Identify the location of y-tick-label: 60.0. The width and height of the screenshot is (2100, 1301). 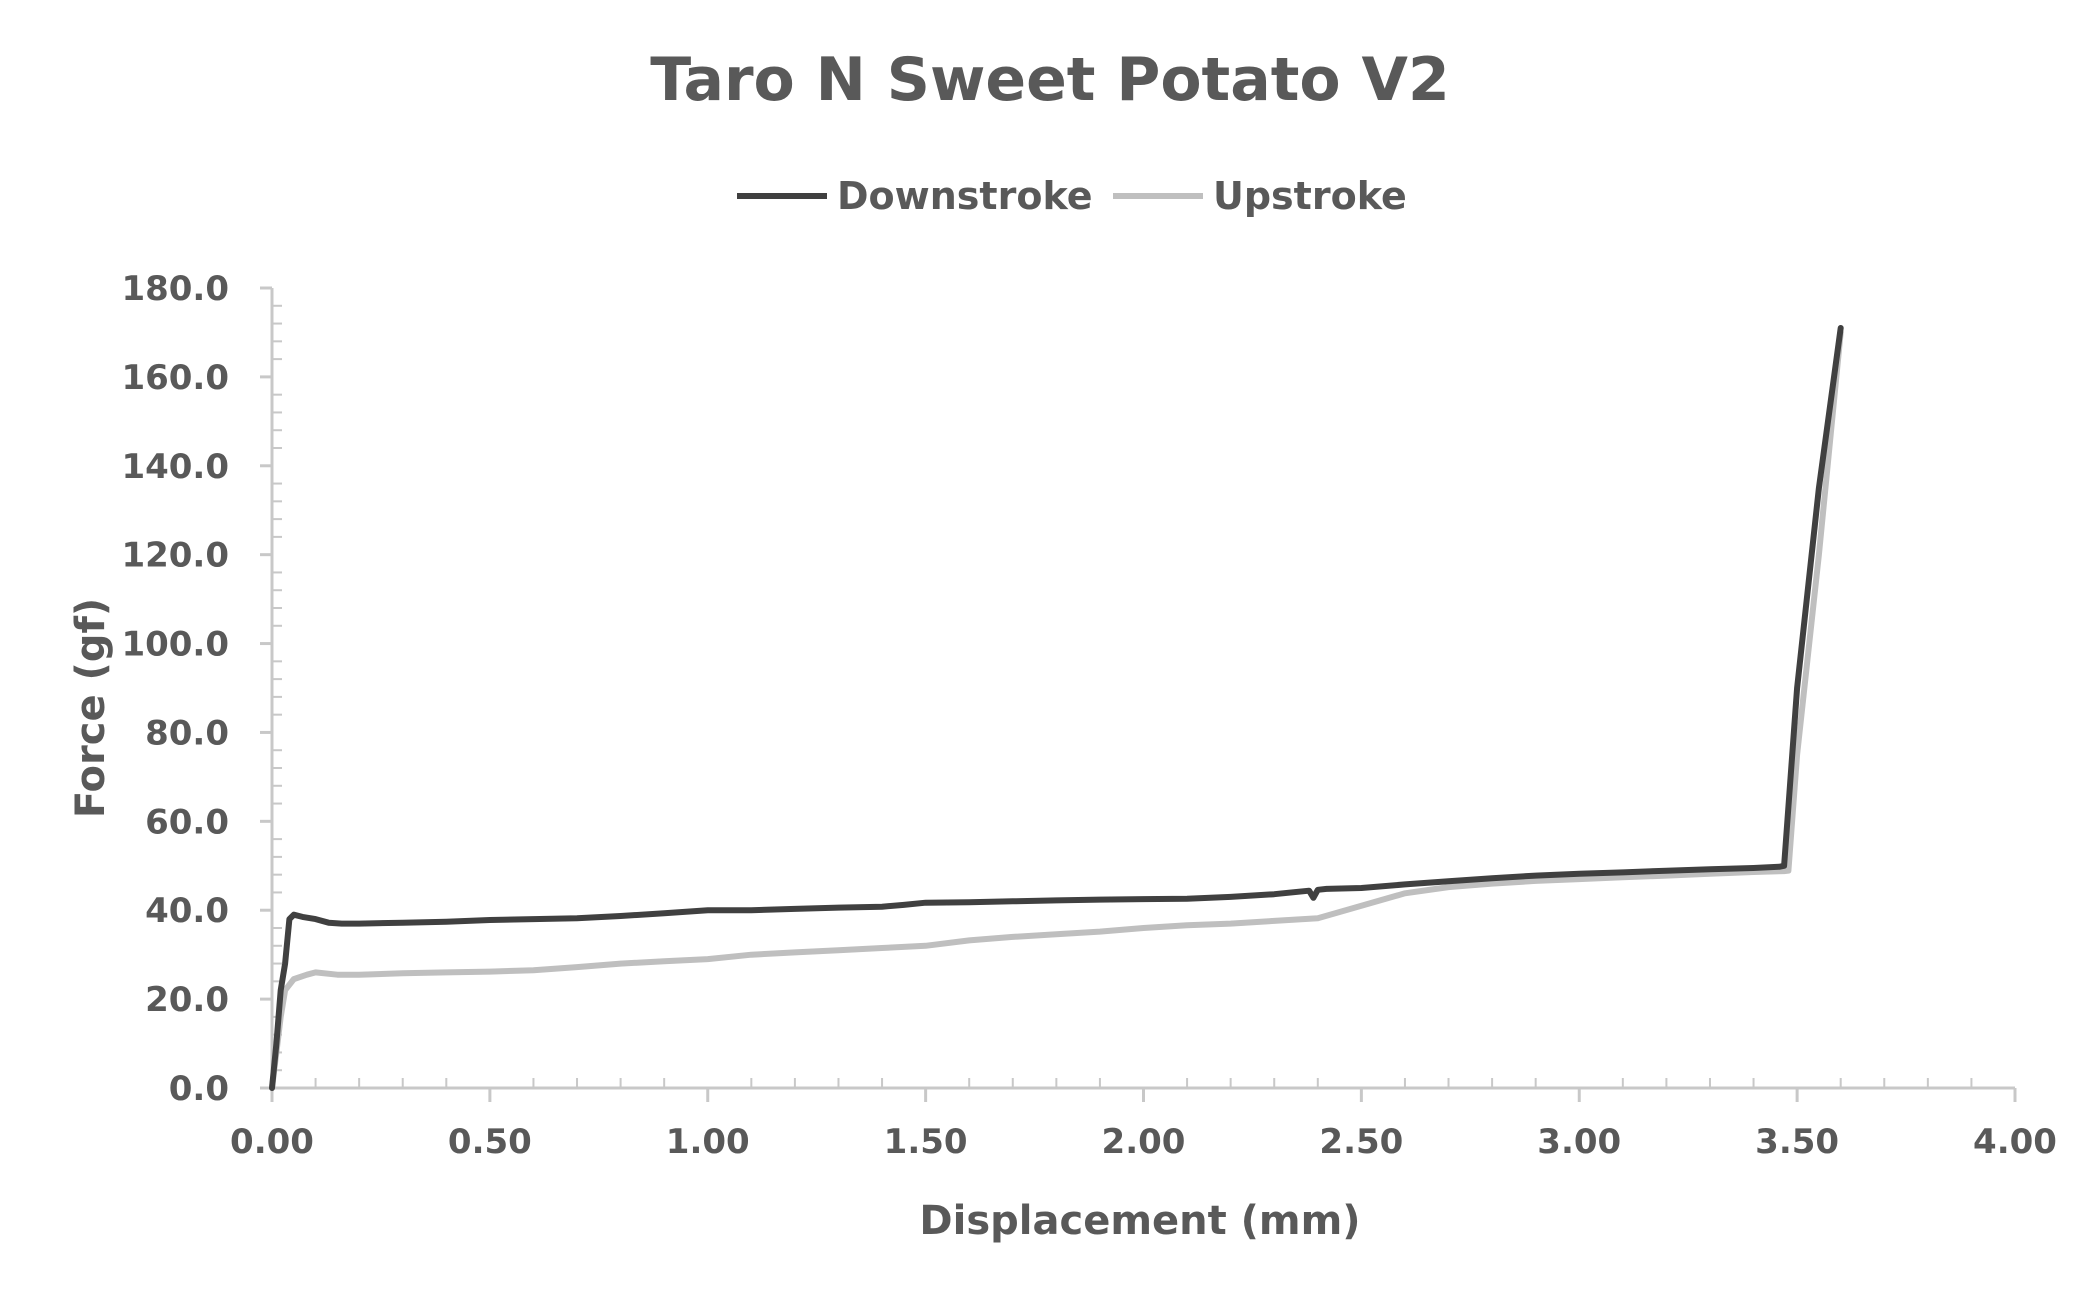
(187, 822).